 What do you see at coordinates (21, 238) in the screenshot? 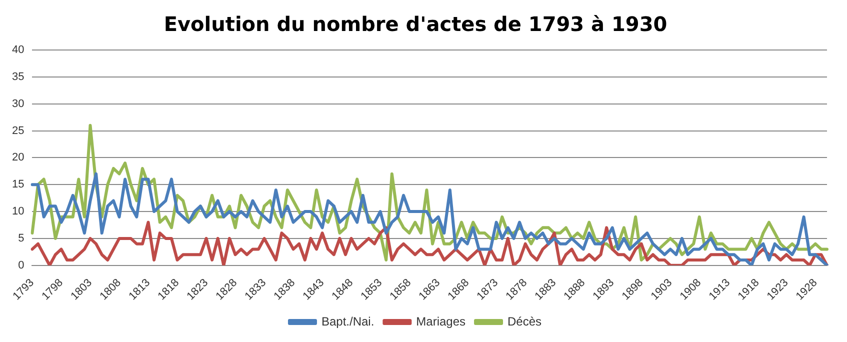
I see `y-tick-label: 5` at bounding box center [21, 238].